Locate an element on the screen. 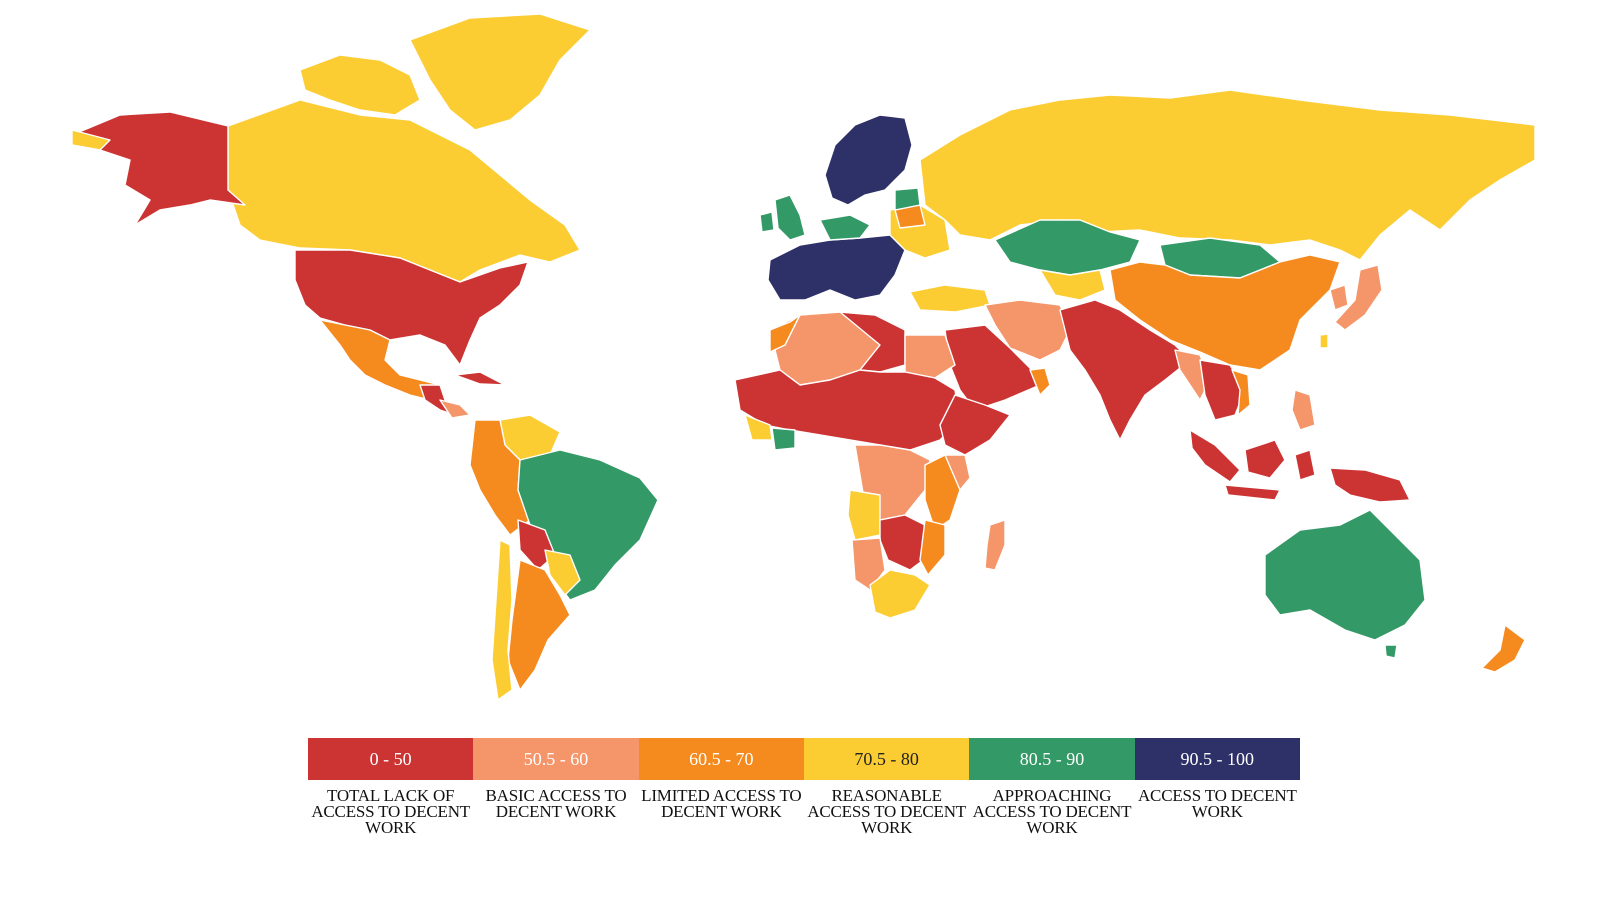  region-canada is located at coordinates (404, 191).